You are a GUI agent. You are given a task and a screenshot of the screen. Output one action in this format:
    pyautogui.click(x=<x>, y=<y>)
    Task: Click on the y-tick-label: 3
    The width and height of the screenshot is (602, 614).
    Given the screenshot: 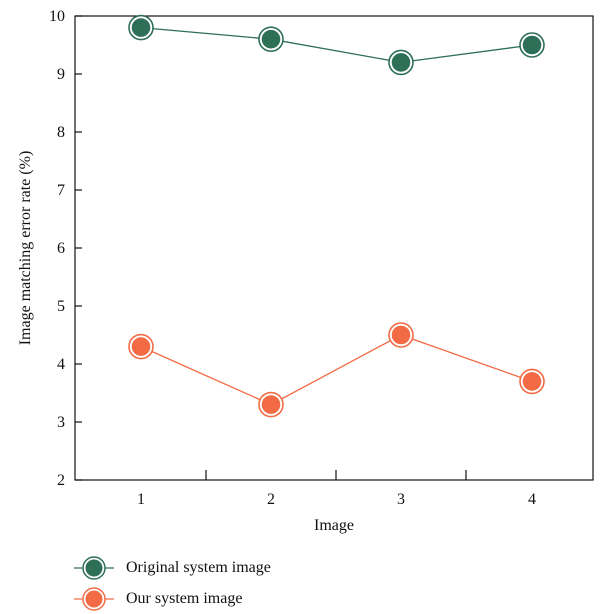 What is the action you would take?
    pyautogui.click(x=61, y=422)
    